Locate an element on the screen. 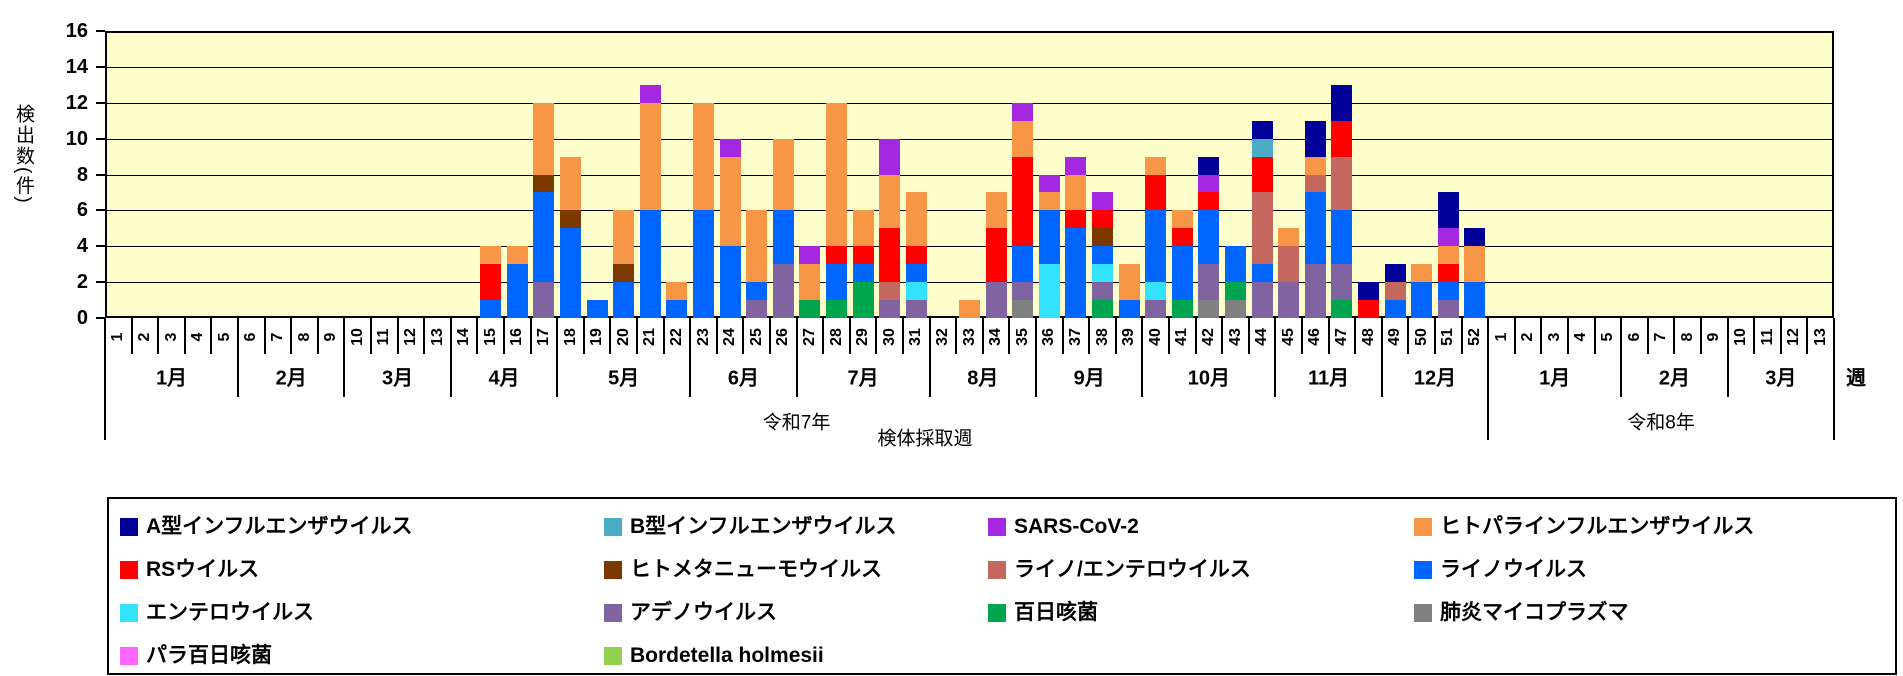 Image resolution: width=1903 pixels, height=676 pixels. month-label: 3月 is located at coordinates (1781, 378).